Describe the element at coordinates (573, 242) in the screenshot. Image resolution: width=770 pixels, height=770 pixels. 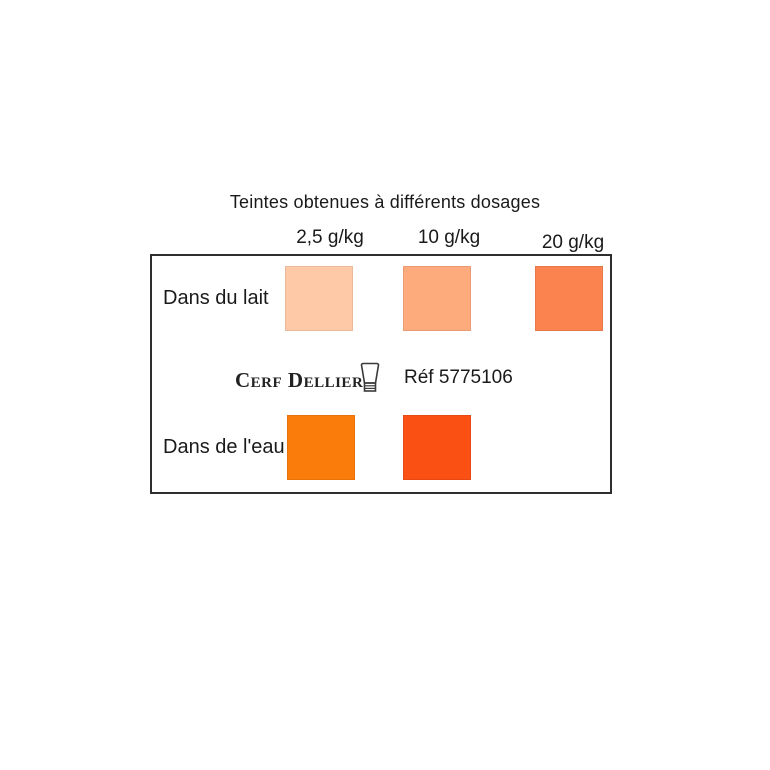
I see `dosage-column-header-20: 20 g/kg` at that location.